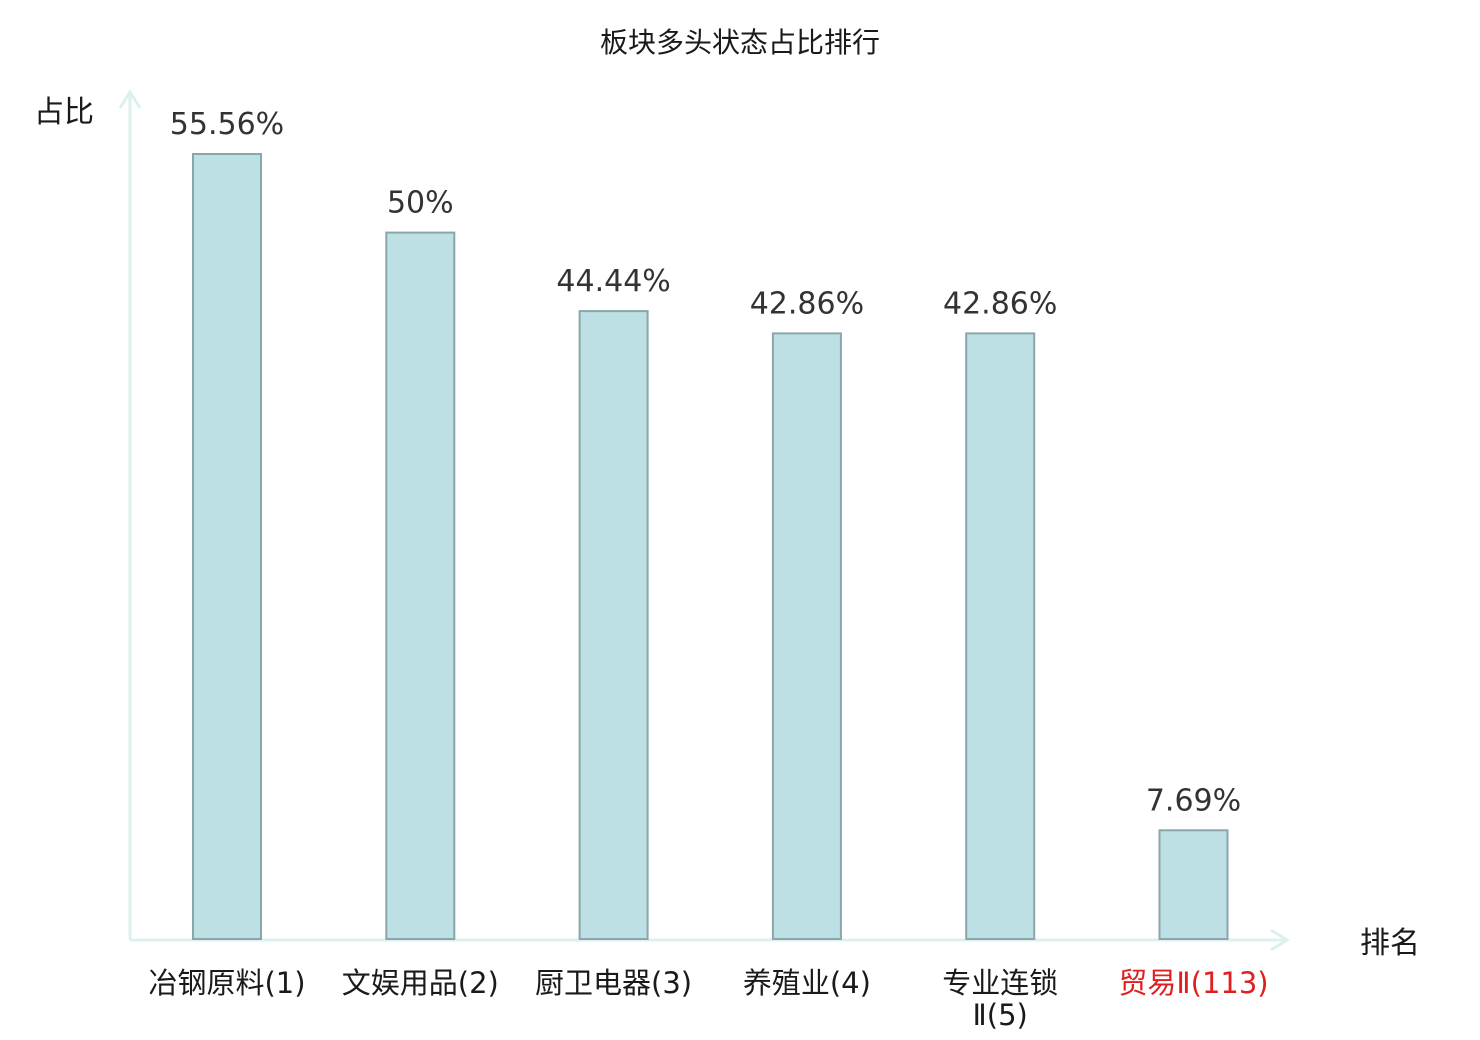  What do you see at coordinates (1000, 983) in the screenshot?
I see `category-label-line: 专业连锁` at bounding box center [1000, 983].